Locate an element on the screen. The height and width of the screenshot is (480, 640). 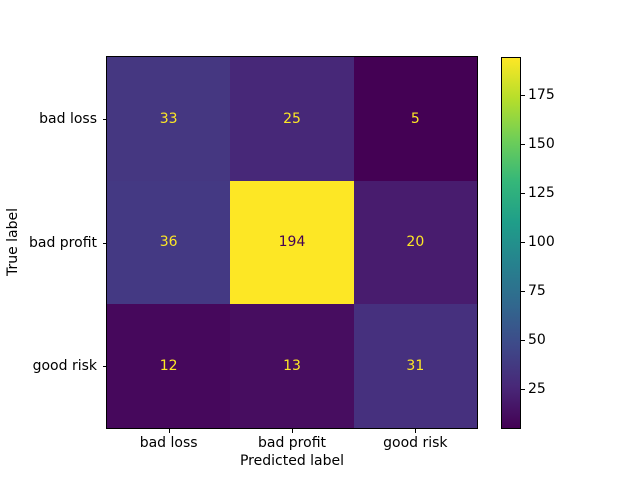
cell-value: 194 is located at coordinates (292, 242).